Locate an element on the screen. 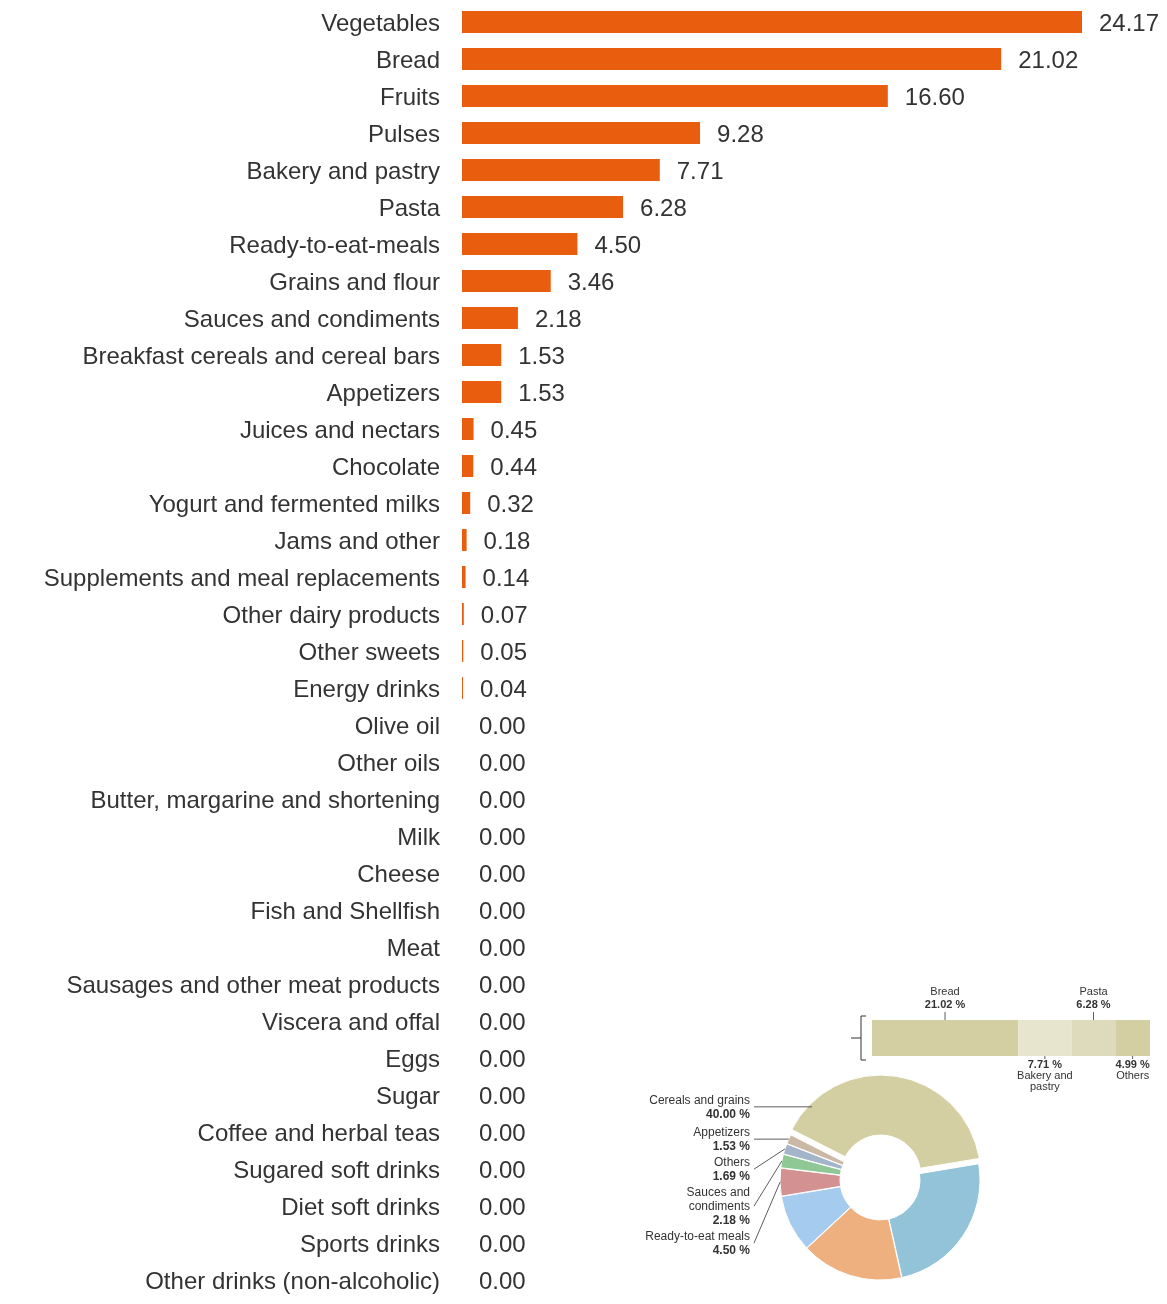 The height and width of the screenshot is (1304, 1167). y-tick-label: Other oils is located at coordinates (388, 762).